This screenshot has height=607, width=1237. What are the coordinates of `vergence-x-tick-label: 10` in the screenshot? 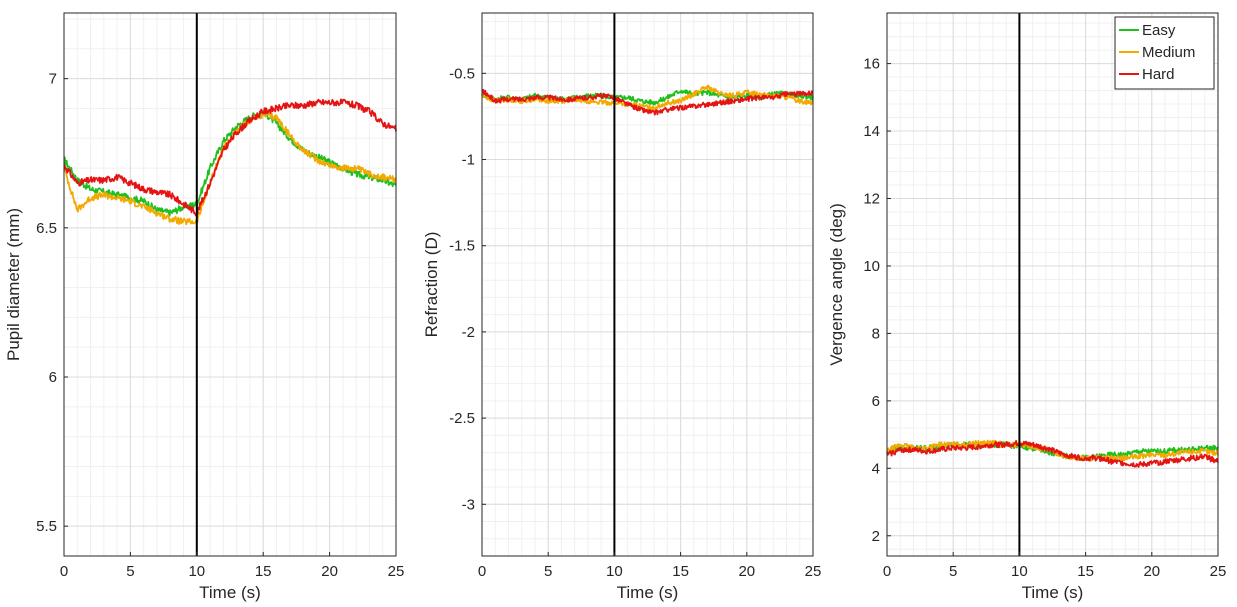 It's located at (1019, 571).